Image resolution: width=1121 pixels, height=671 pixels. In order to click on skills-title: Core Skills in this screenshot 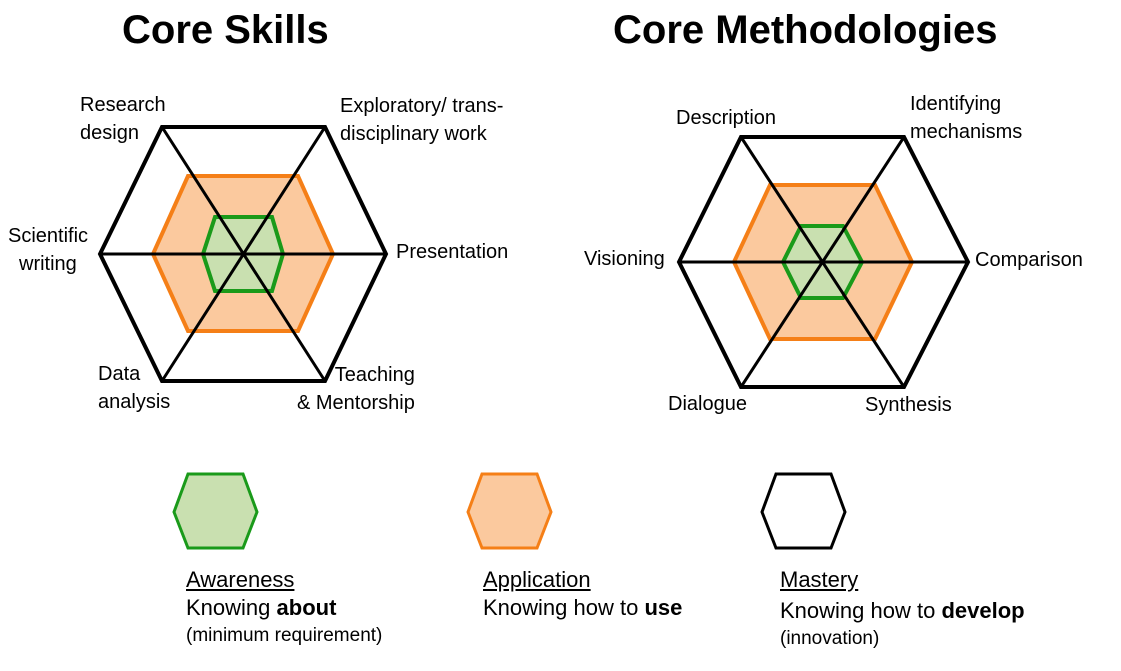, I will do `click(225, 30)`.